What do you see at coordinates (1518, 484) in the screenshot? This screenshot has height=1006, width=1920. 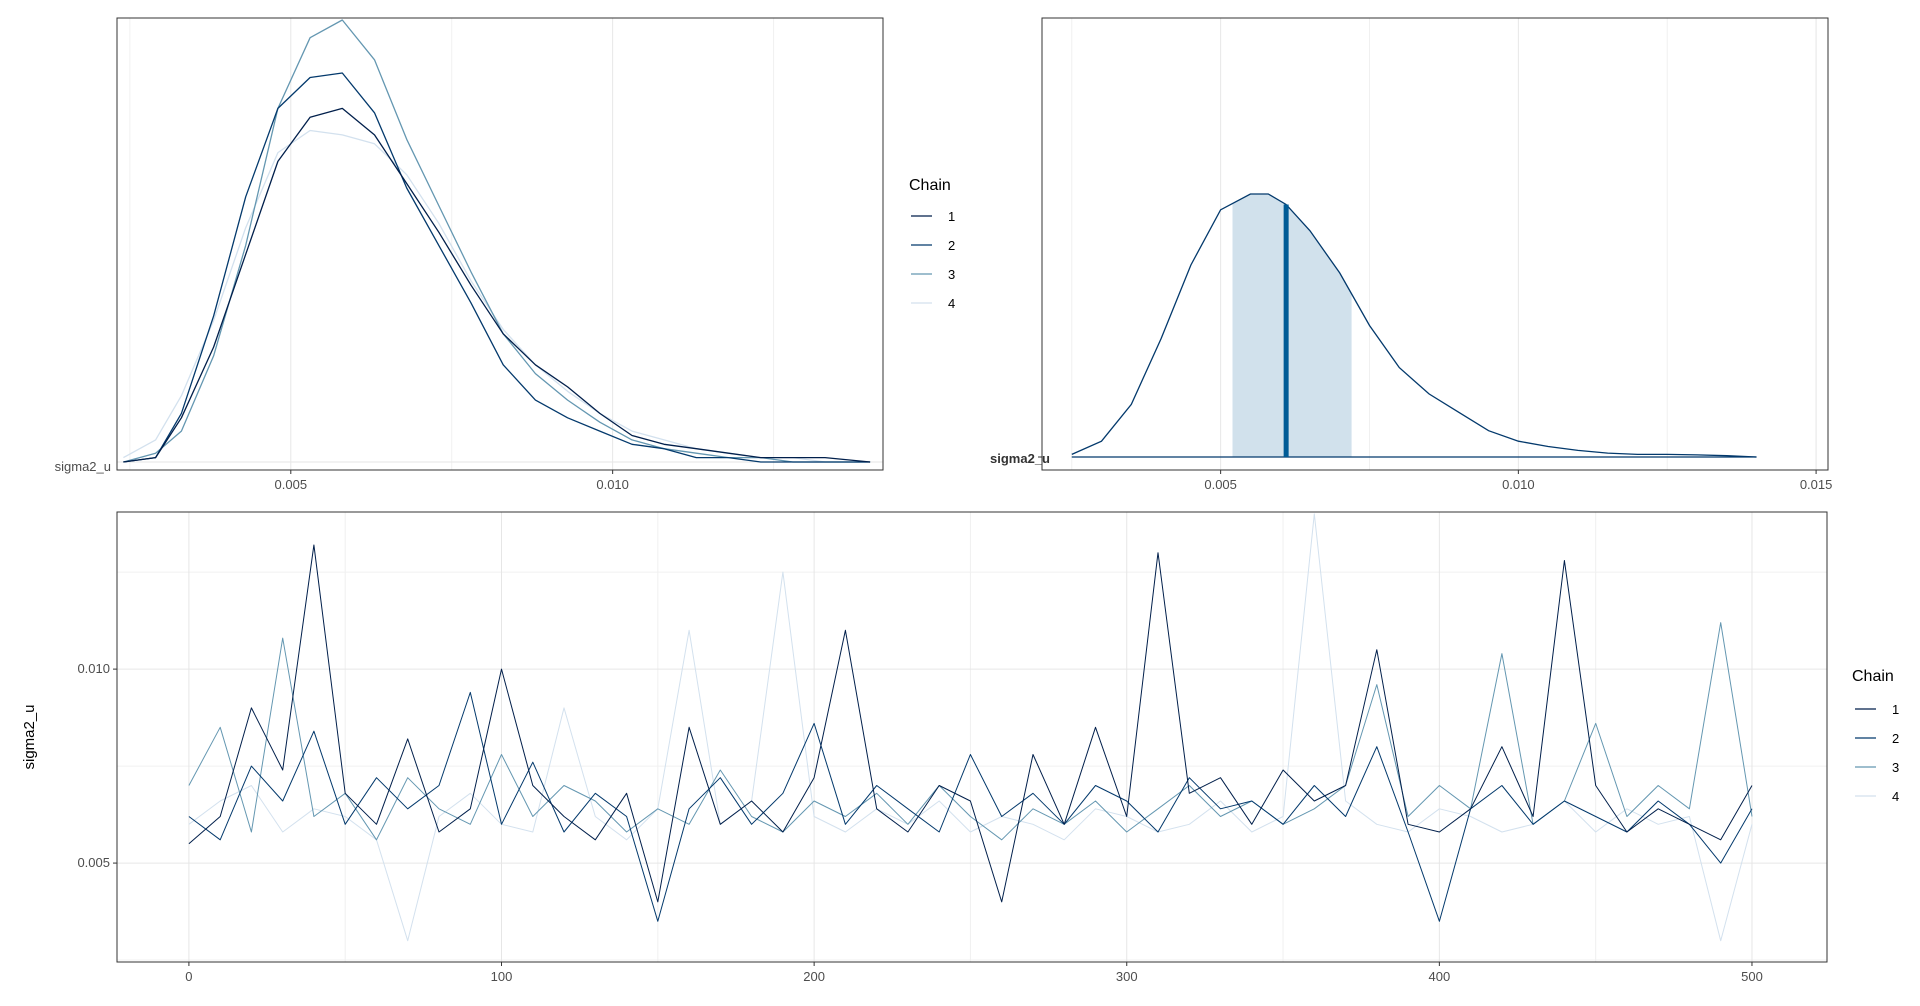 I see `area-x-tick-label: 0.010` at bounding box center [1518, 484].